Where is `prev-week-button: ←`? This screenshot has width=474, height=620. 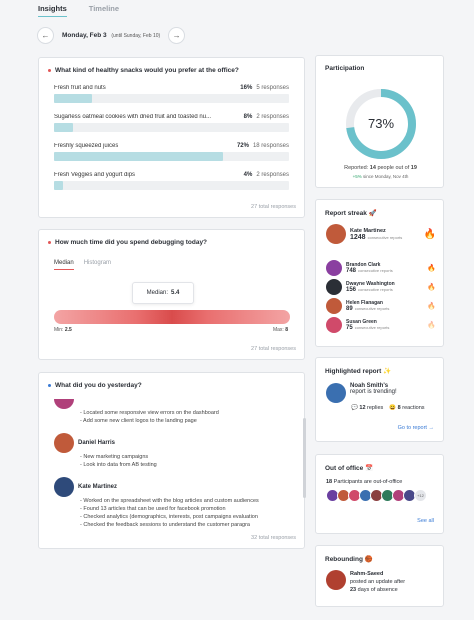 prev-week-button: ← is located at coordinates (45, 35).